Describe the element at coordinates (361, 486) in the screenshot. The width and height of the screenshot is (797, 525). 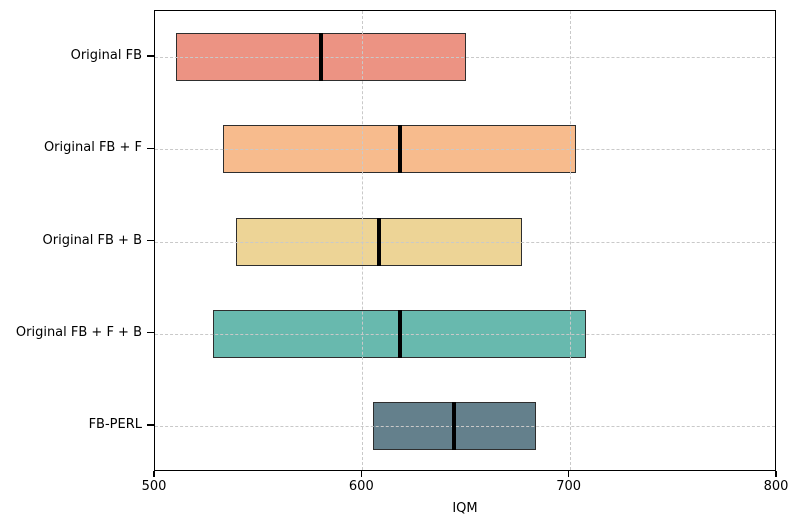
I see `x-tick-label: 600` at that location.